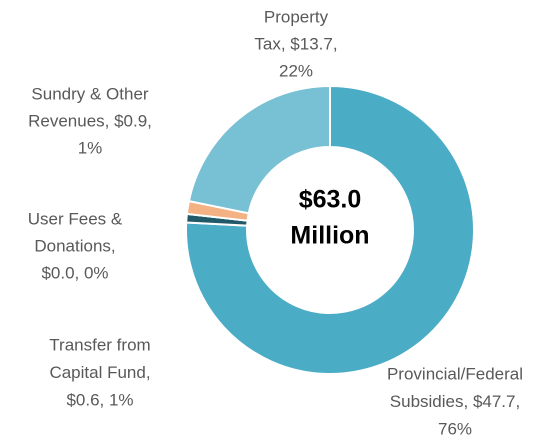 The image size is (551, 444). I want to click on center-label: $63.0, so click(330, 200).